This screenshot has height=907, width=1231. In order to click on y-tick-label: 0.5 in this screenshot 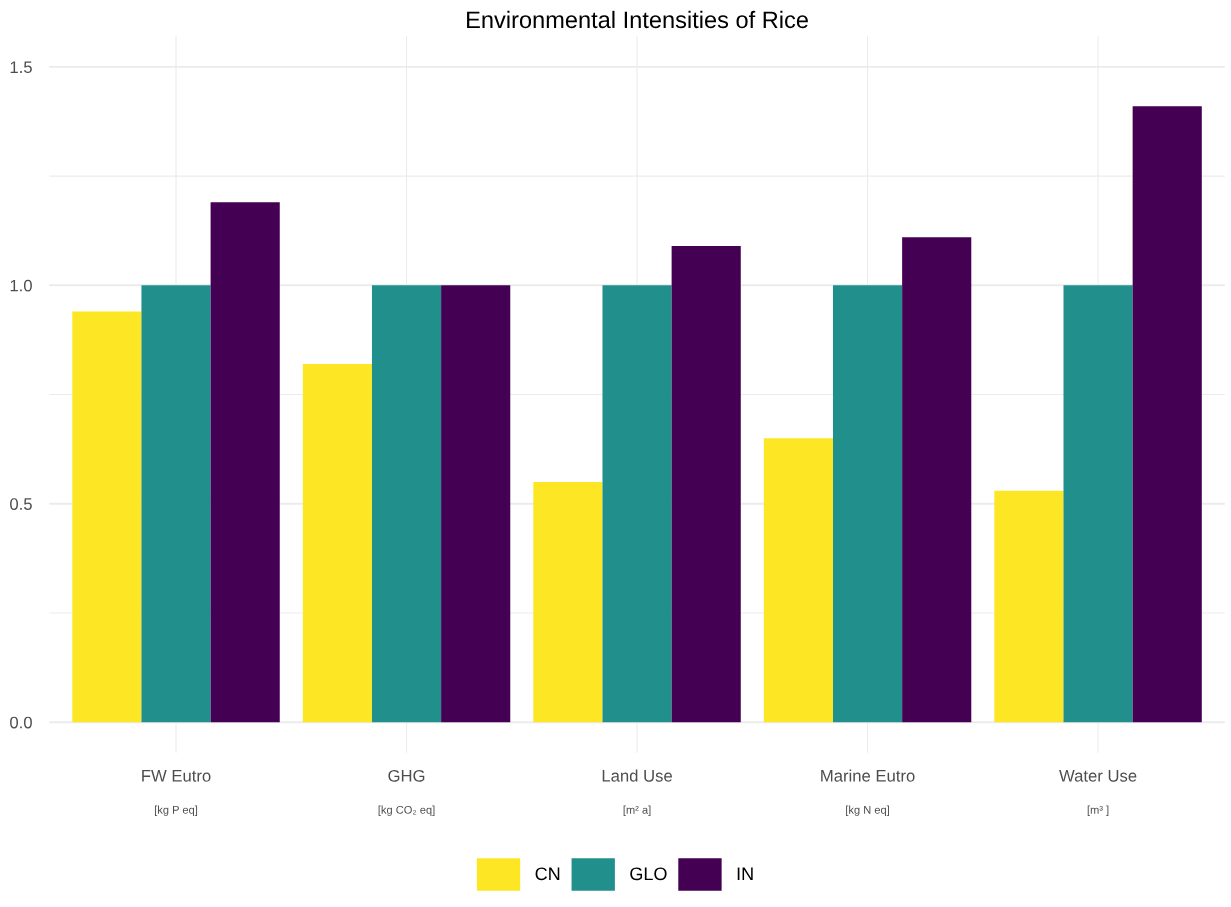, I will do `click(21, 504)`.